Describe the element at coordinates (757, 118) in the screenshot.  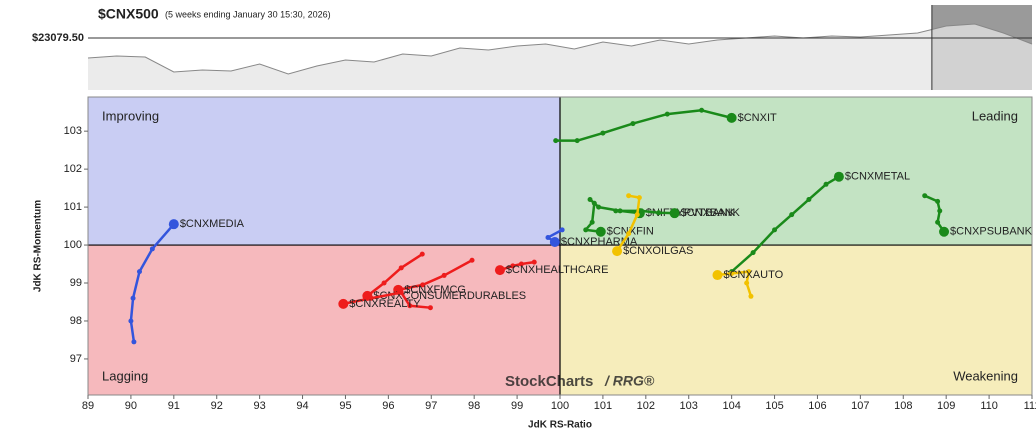
I see `series-label: $CNXIT` at that location.